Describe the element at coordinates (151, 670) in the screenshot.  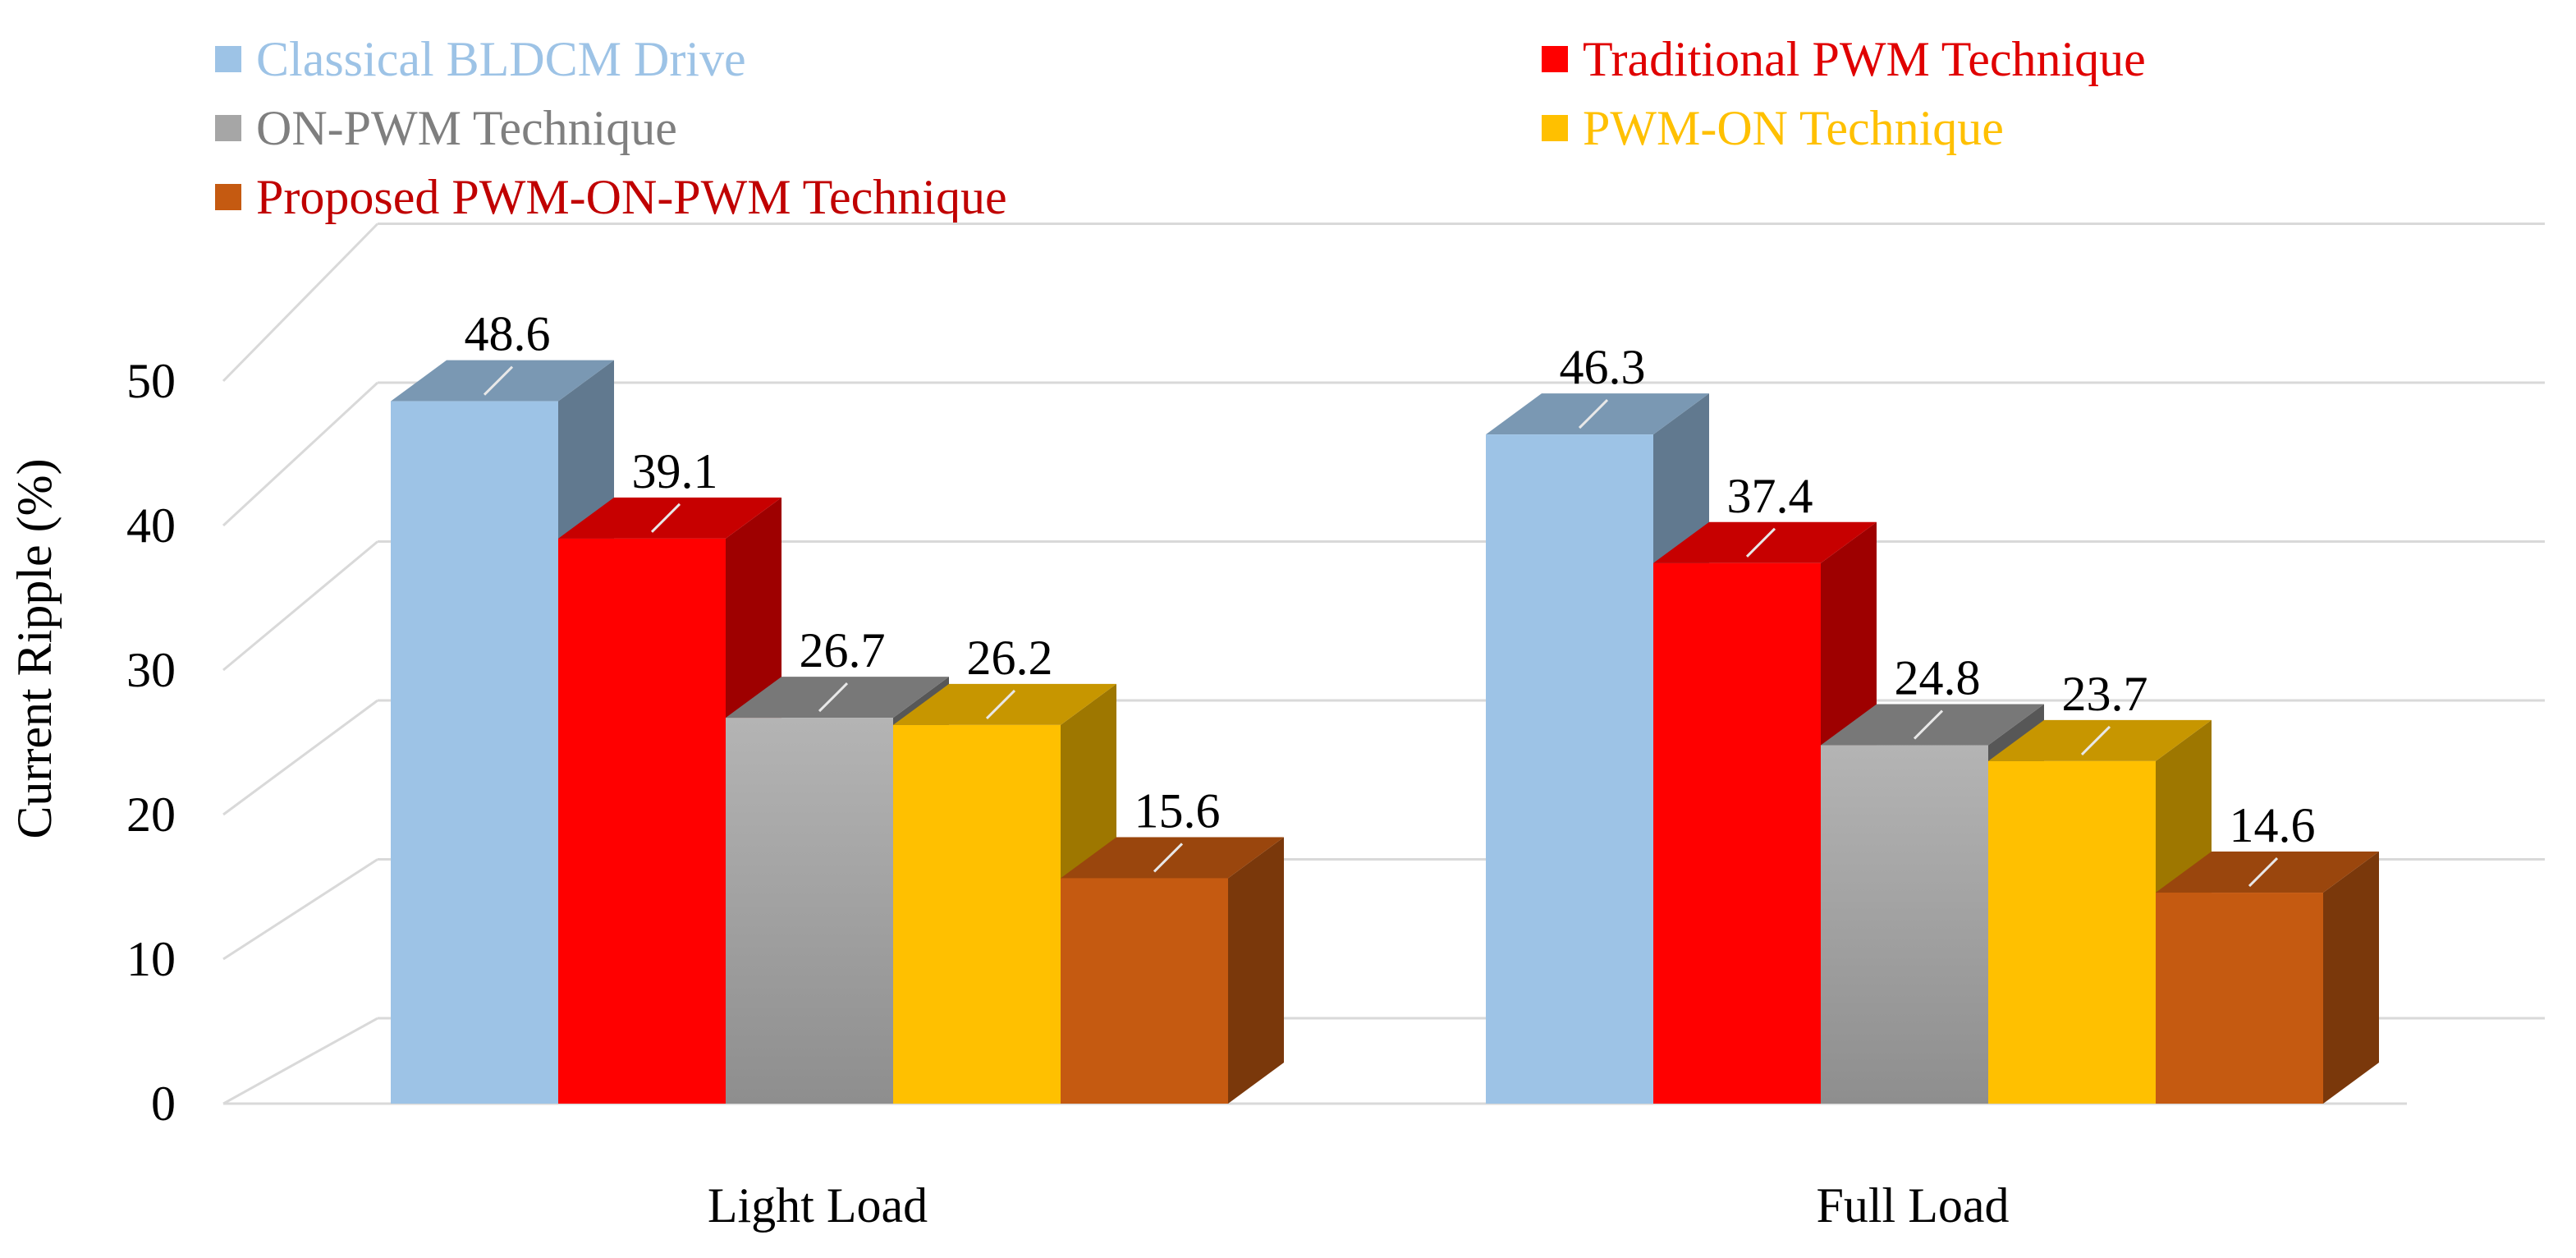
I see `y-tick-label-30: 30` at that location.